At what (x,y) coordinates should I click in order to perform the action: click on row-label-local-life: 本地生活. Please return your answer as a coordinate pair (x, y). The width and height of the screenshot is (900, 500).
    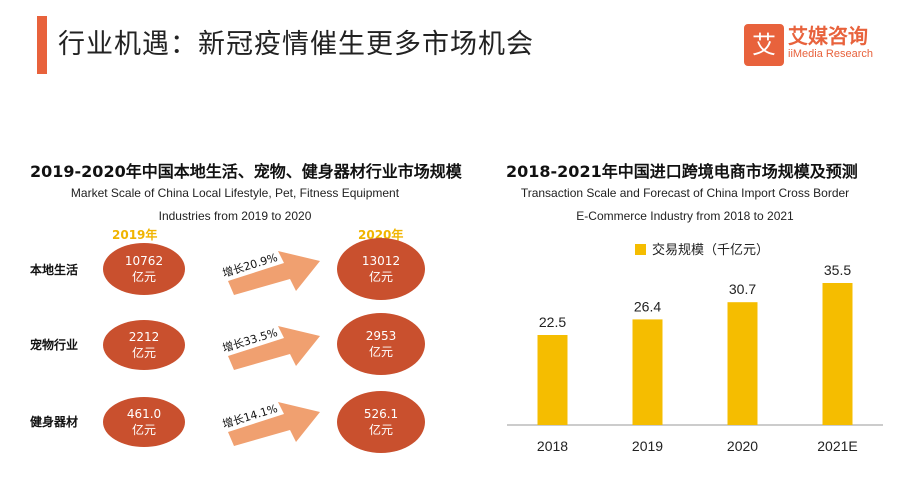
    Looking at the image, I should click on (54, 270).